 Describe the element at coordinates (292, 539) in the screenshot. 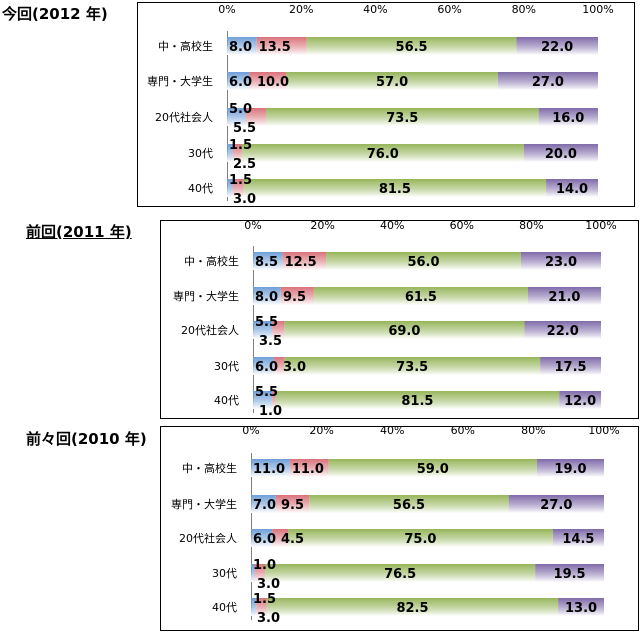

I see `data-label: 4.5` at that location.